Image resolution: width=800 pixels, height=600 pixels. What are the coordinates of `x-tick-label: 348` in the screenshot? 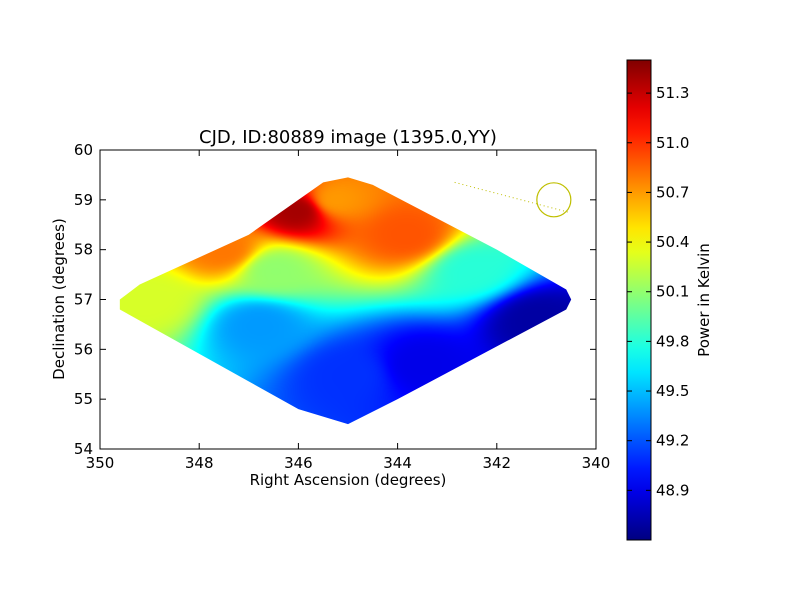 It's located at (199, 463).